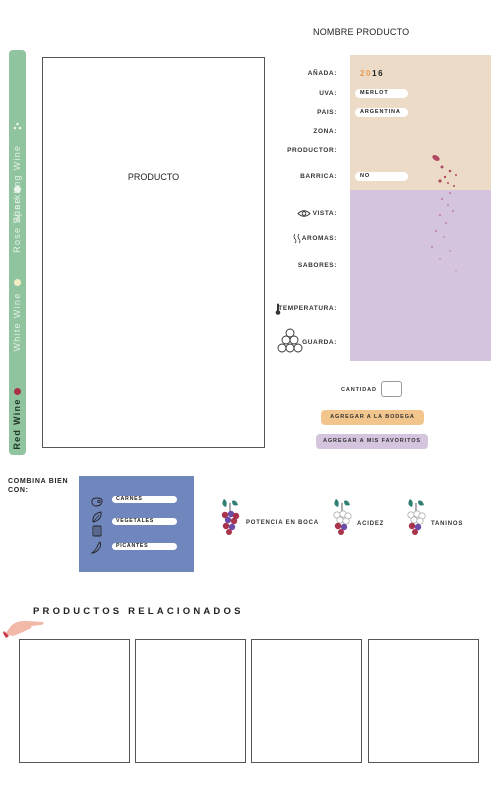 The height and width of the screenshot is (812, 491). Describe the element at coordinates (325, 131) in the screenshot. I see `zona-label: ZONA:` at that location.